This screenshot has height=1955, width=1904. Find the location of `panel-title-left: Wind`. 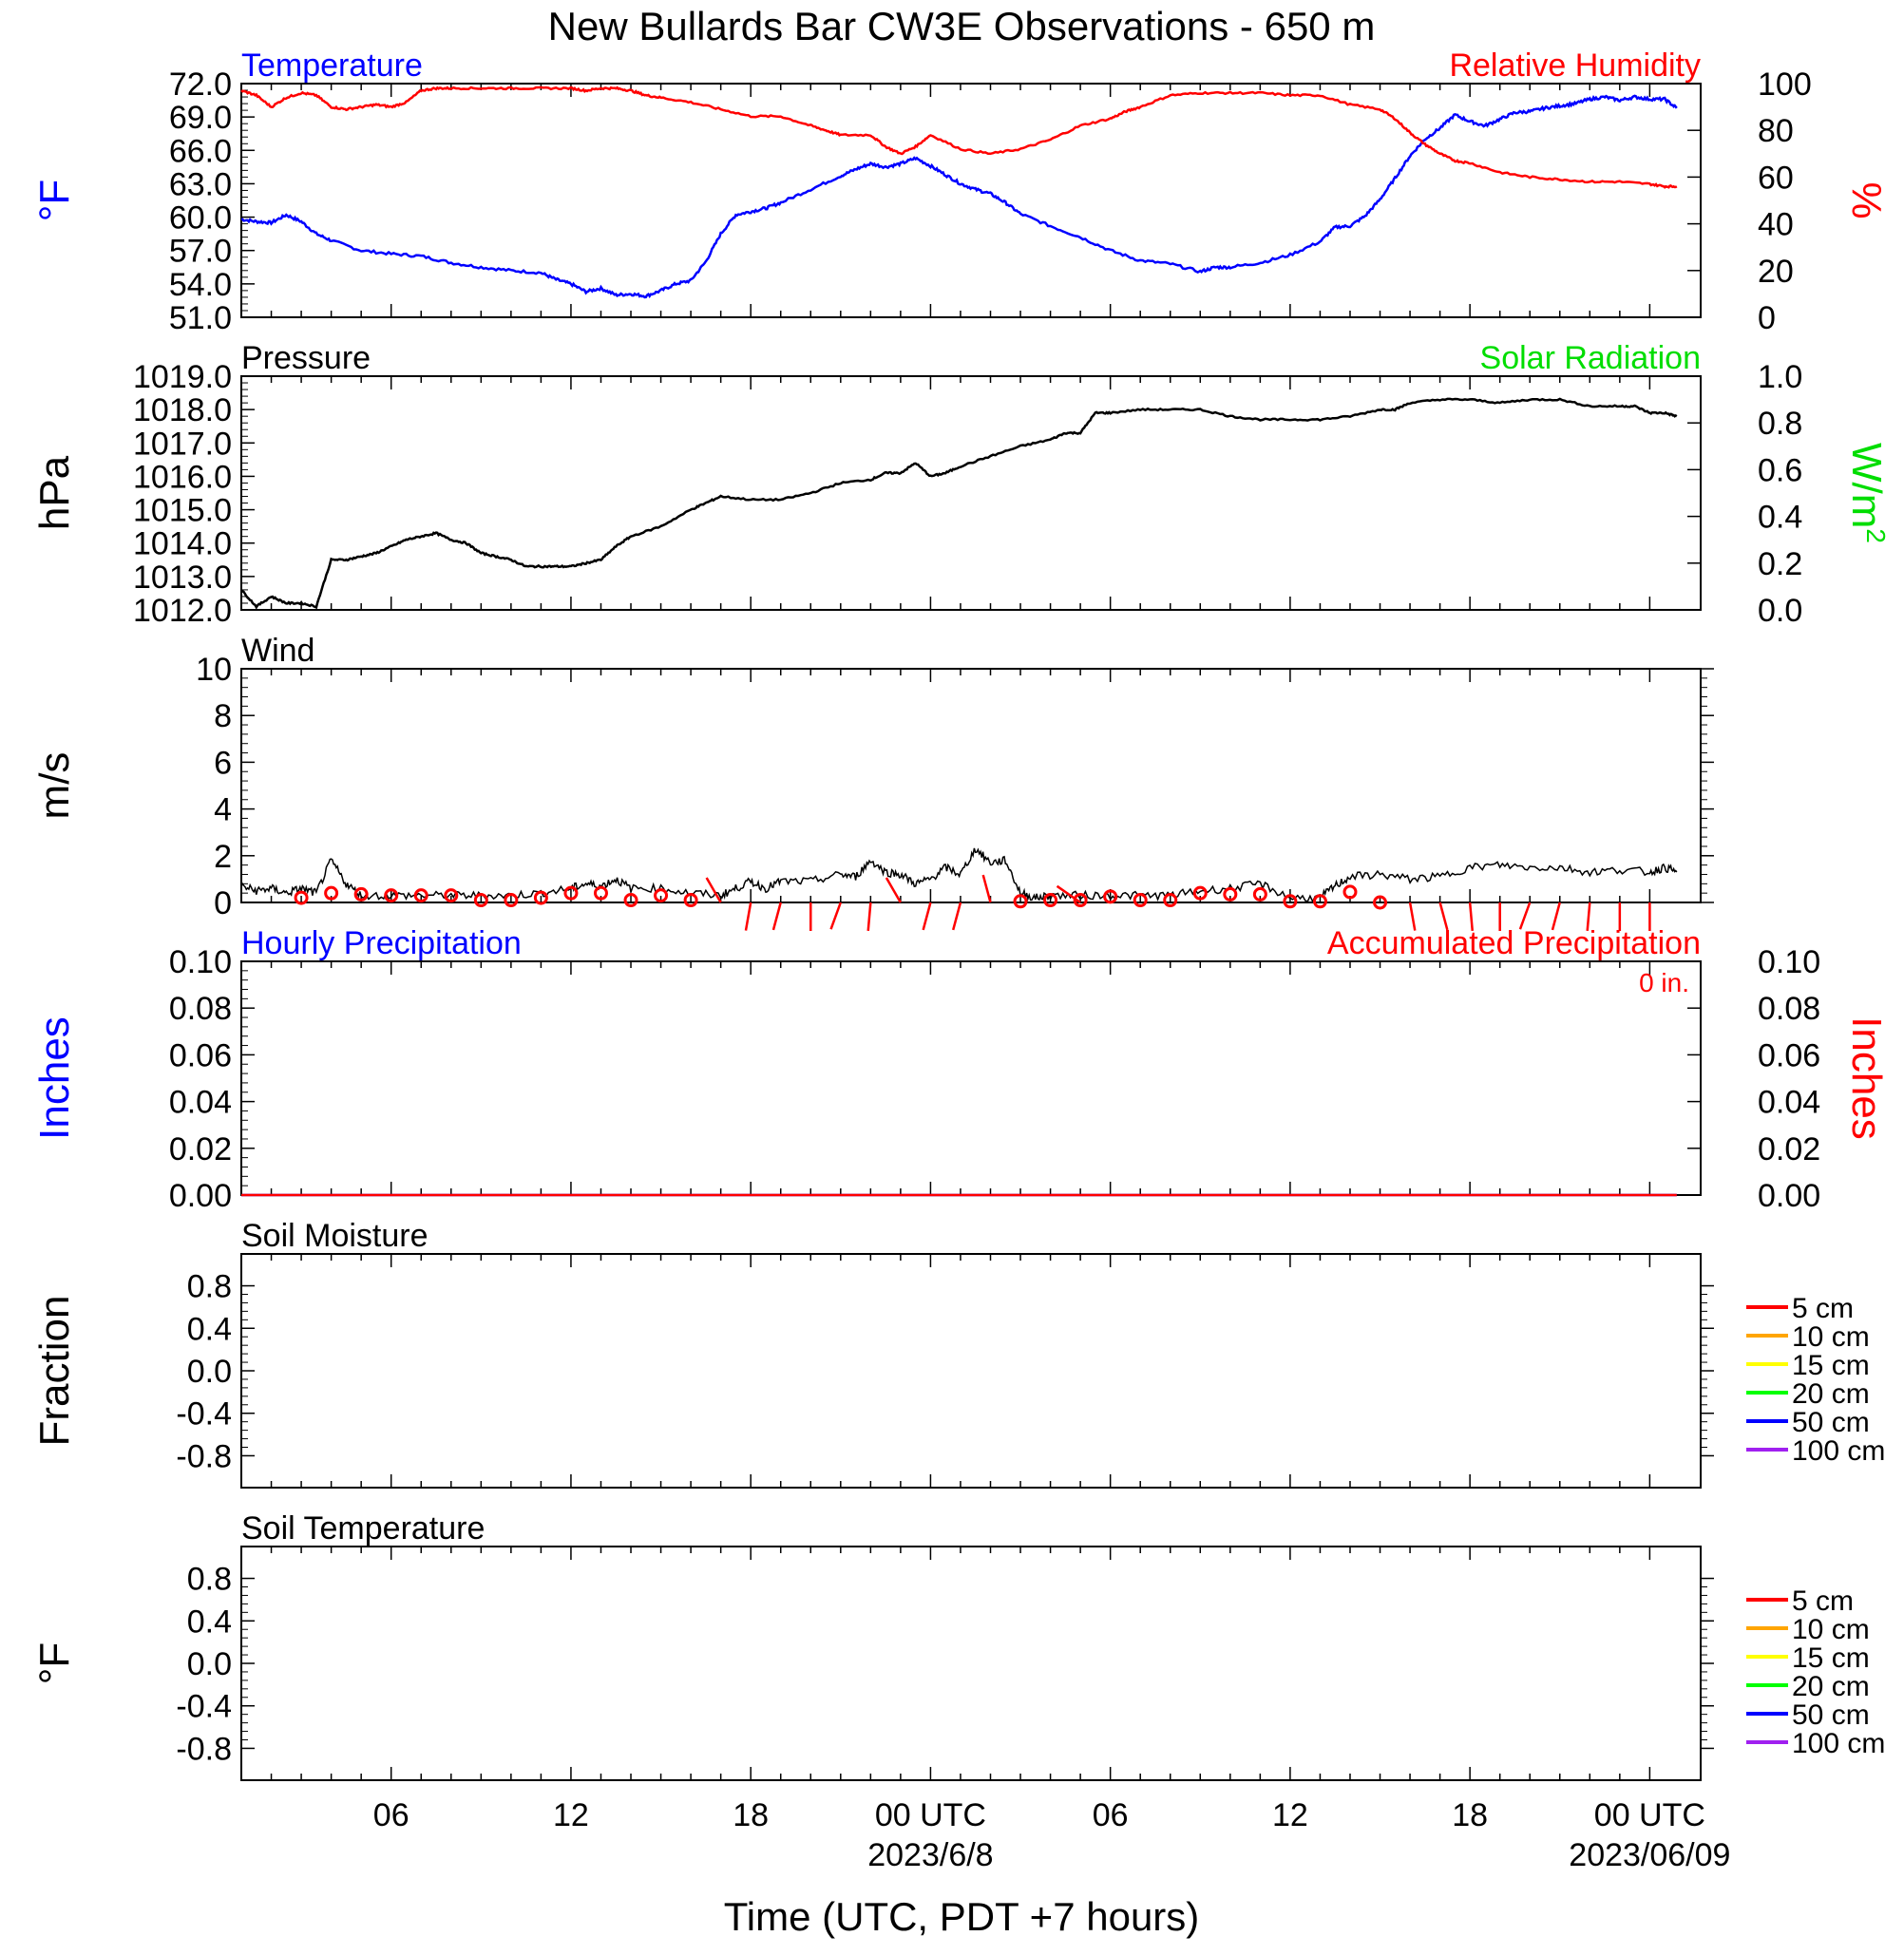

panel-title-left: Wind is located at coordinates (277, 651).